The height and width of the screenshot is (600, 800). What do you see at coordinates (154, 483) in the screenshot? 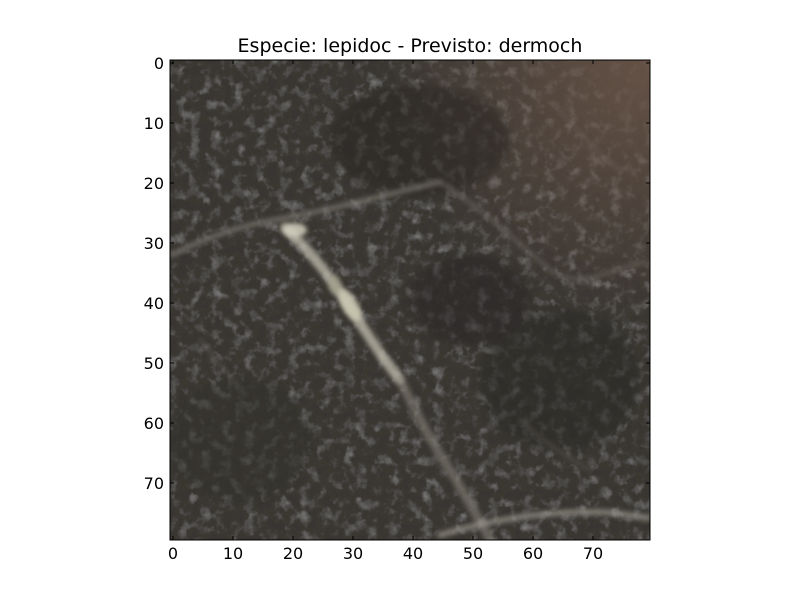
I see `y-tick-label: 70` at bounding box center [154, 483].